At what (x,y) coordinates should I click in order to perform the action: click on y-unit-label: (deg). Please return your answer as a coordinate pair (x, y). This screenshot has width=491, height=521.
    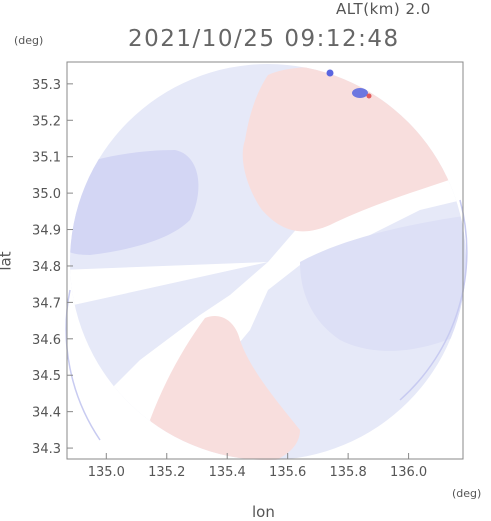
    Looking at the image, I should click on (29, 40).